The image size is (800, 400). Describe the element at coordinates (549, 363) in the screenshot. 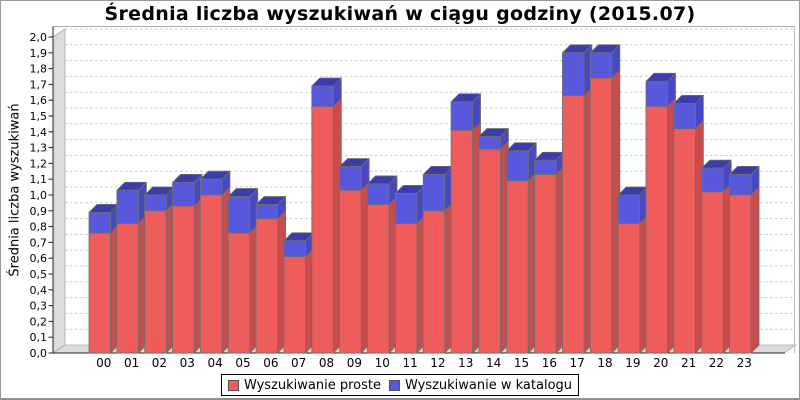

I see `x-tick-label-16: 16` at that location.